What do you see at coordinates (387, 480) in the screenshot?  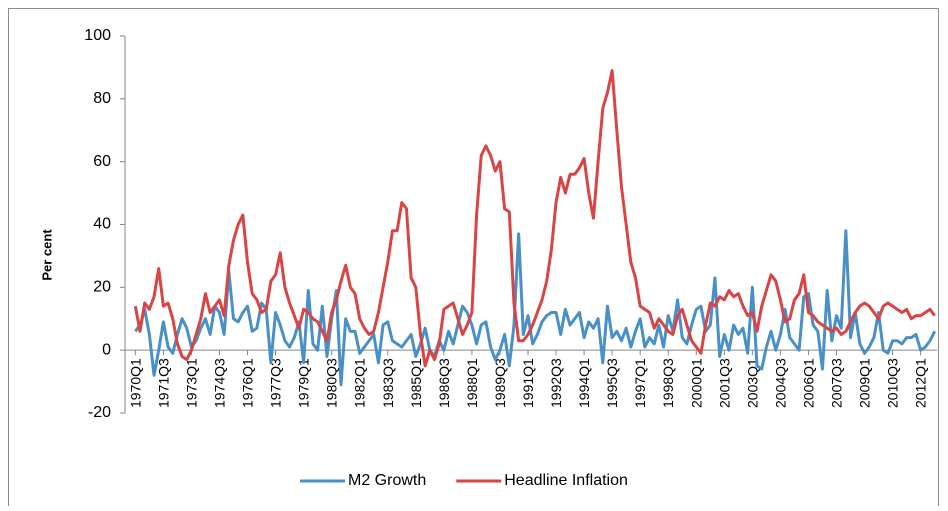 I see `legend-label: M2 Growth` at bounding box center [387, 480].